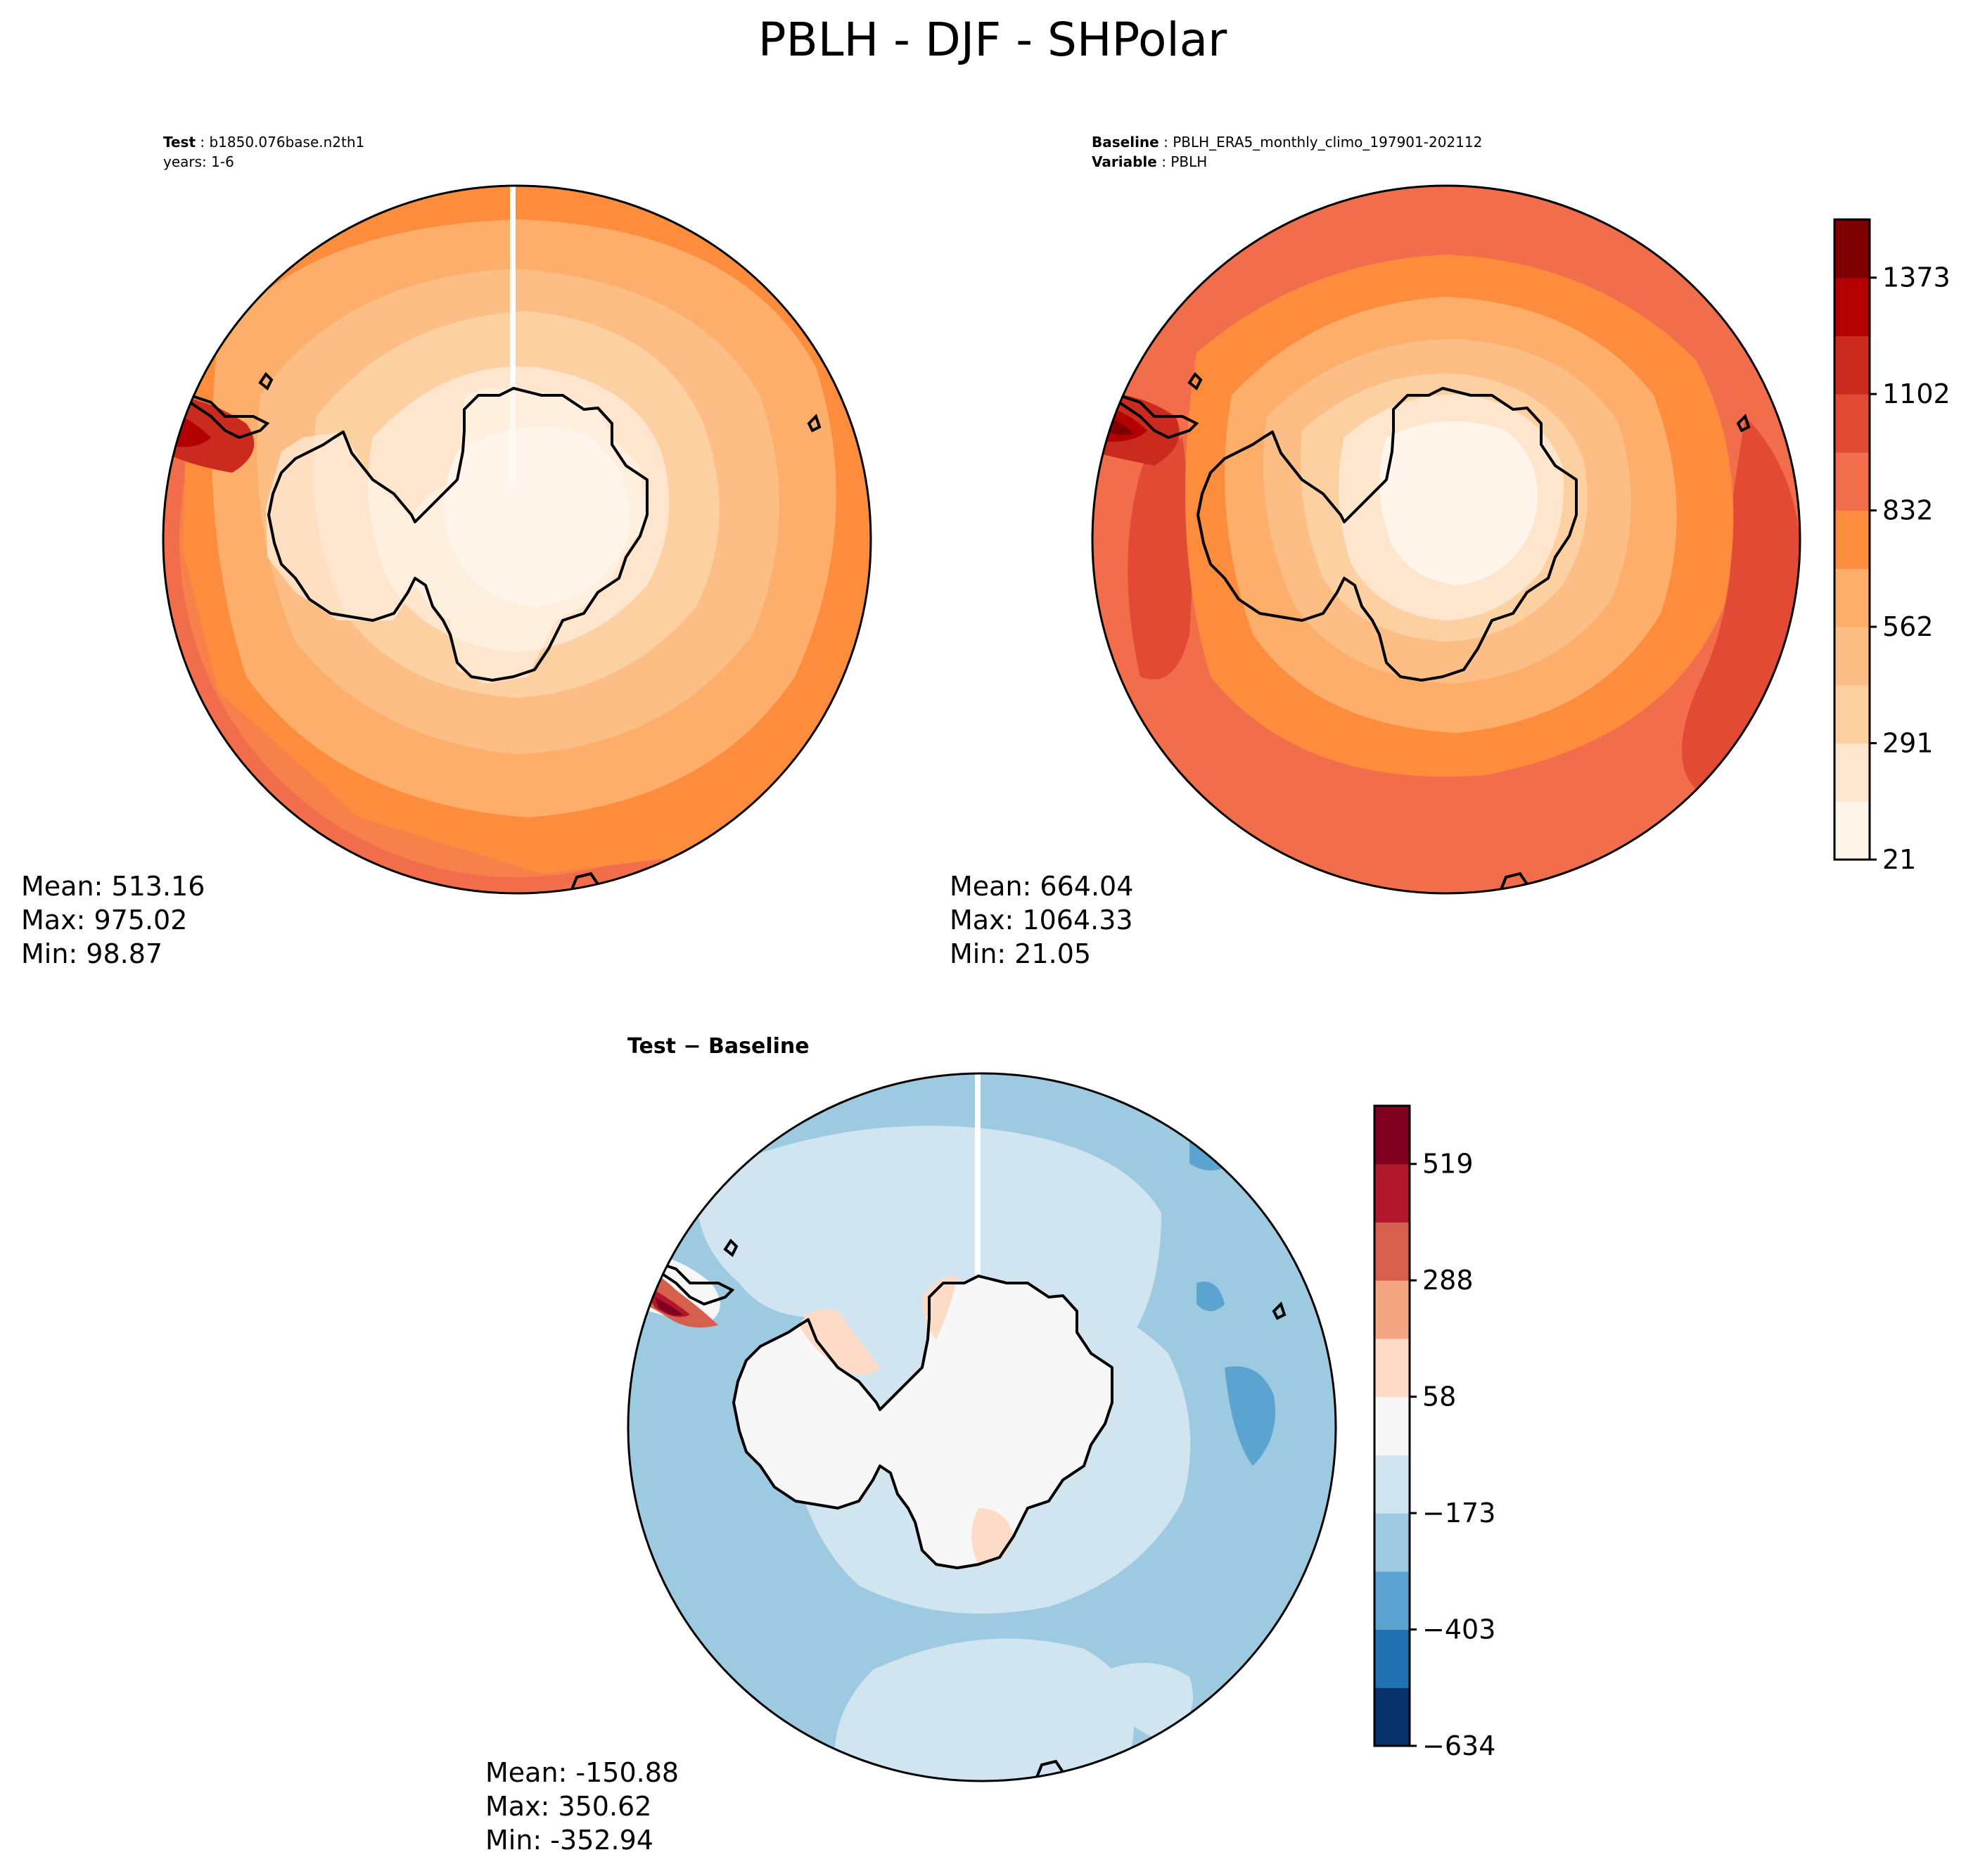  Describe the element at coordinates (92, 954) in the screenshot. I see `test-min: Min: 98.87` at that location.